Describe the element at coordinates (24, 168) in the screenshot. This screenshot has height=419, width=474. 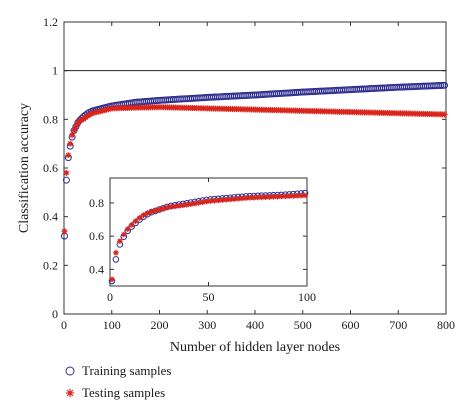
I see `y-axis-label: Classification accuracy` at that location.